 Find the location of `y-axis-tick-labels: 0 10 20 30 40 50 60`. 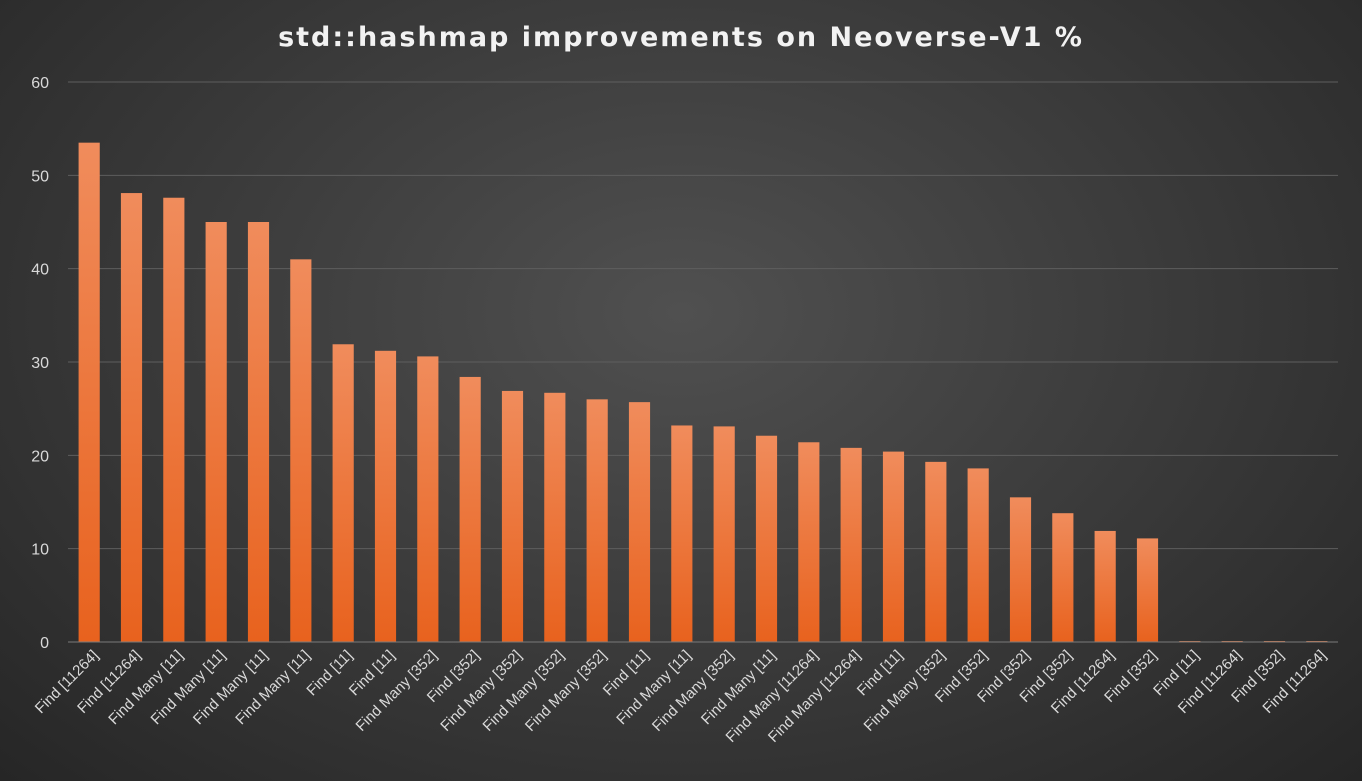

y-axis-tick-labels: 0 10 20 30 40 50 60 is located at coordinates (40, 363).